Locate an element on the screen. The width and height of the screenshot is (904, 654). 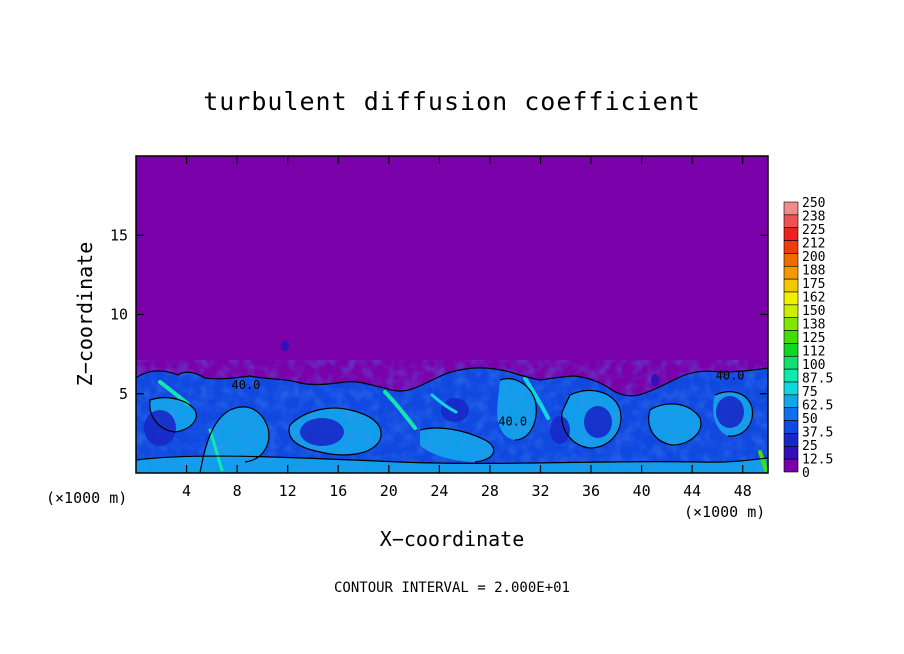
contour-labels: 40.0 40.0 40.0 is located at coordinates (488, 398).